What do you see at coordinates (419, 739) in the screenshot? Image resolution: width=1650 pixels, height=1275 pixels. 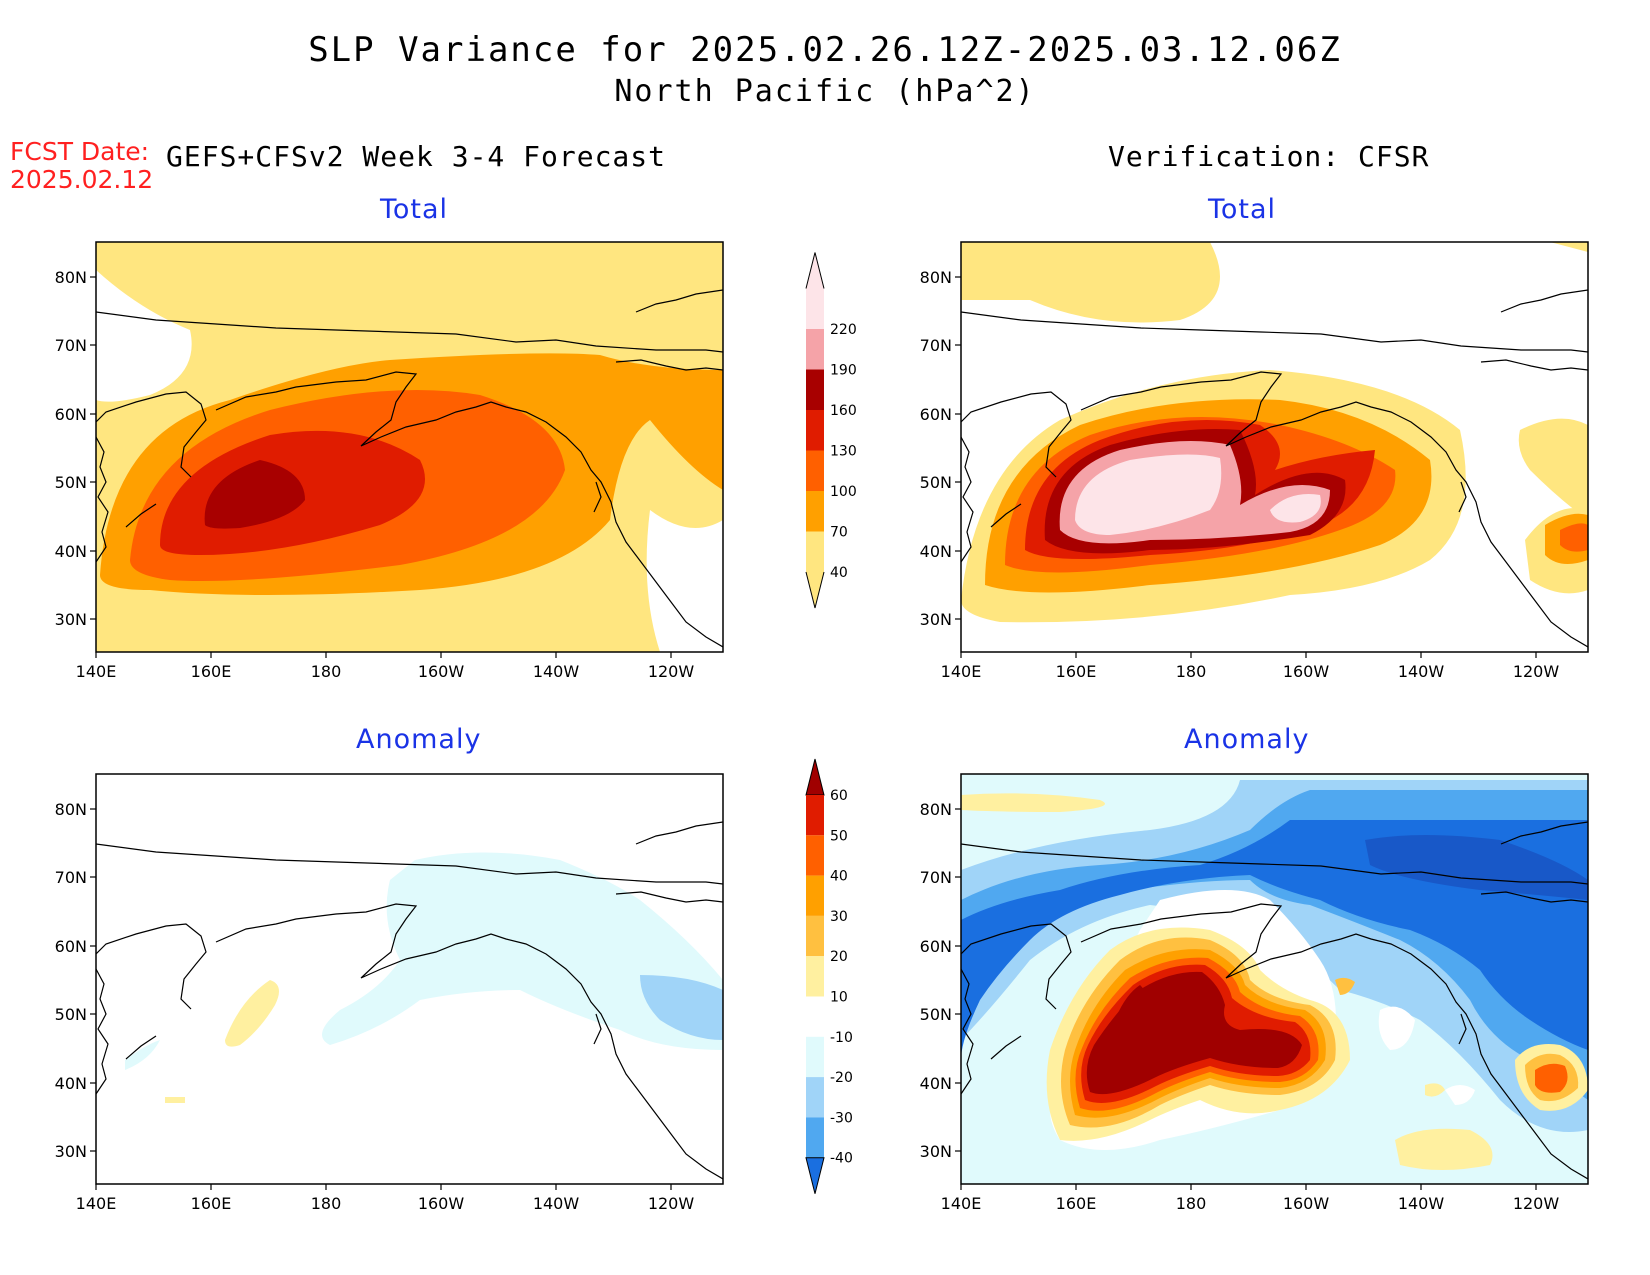 I see `forecast-anomaly-title: Anomaly` at bounding box center [419, 739].